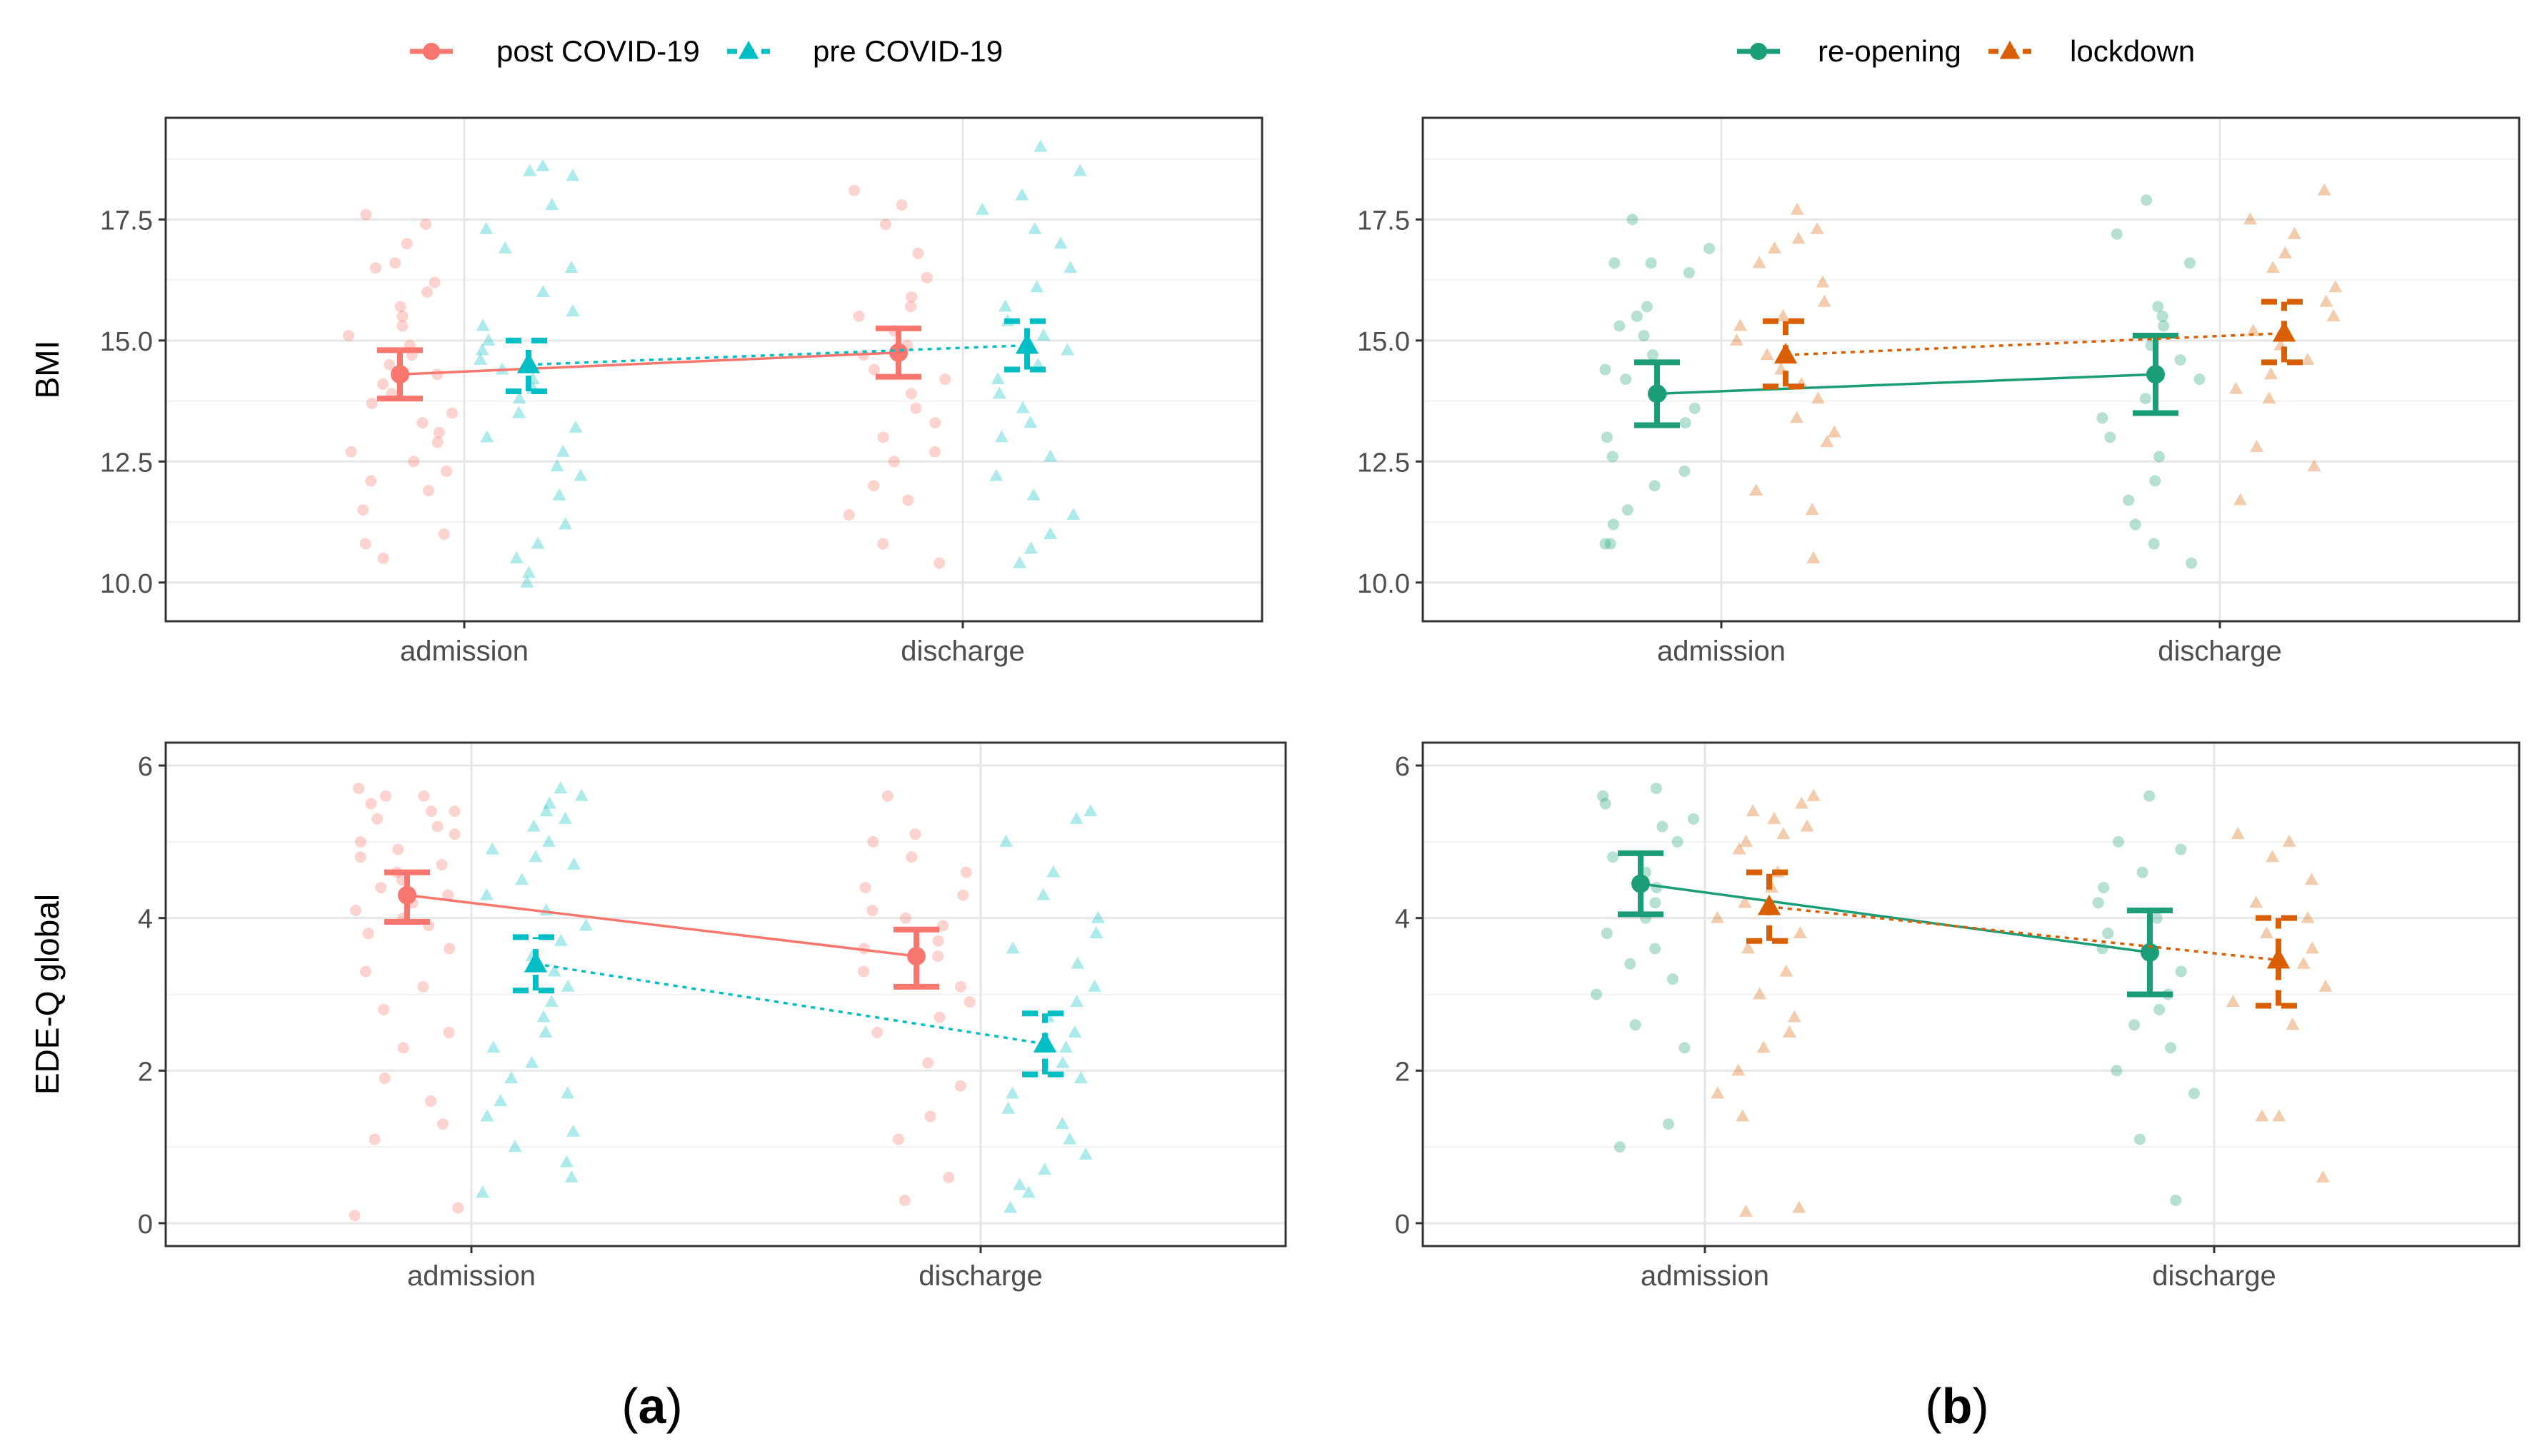  I want to click on svg-text: (a), so click(652, 1406).